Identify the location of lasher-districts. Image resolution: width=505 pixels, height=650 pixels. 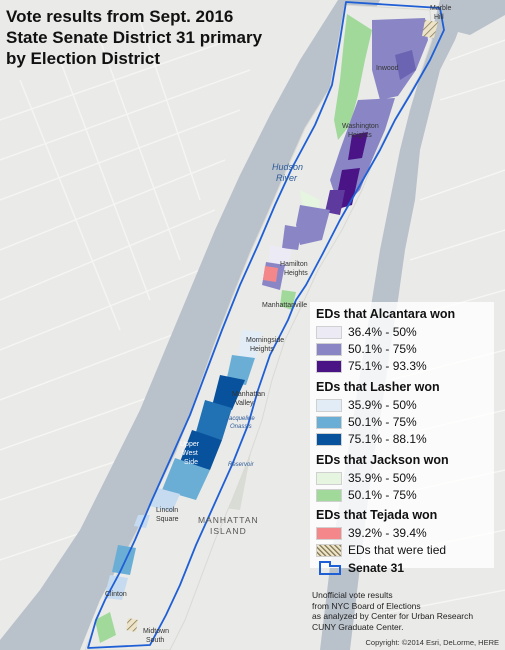
(183, 465).